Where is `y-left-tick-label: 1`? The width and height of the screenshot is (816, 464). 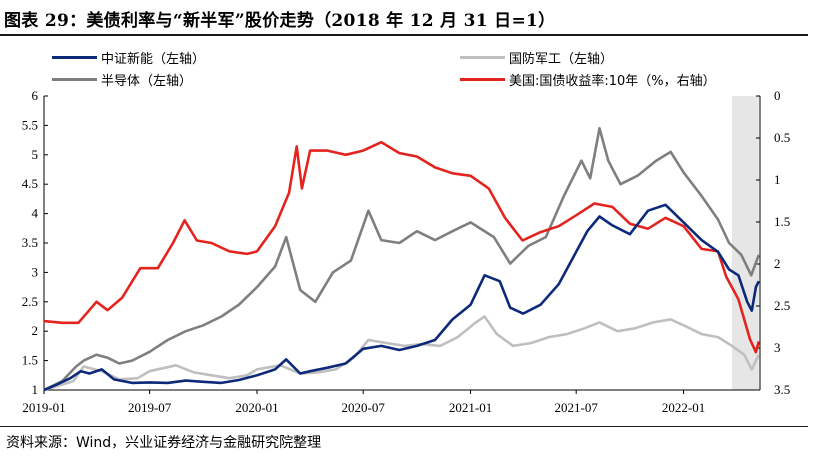
y-left-tick-label: 1 is located at coordinates (35, 389).